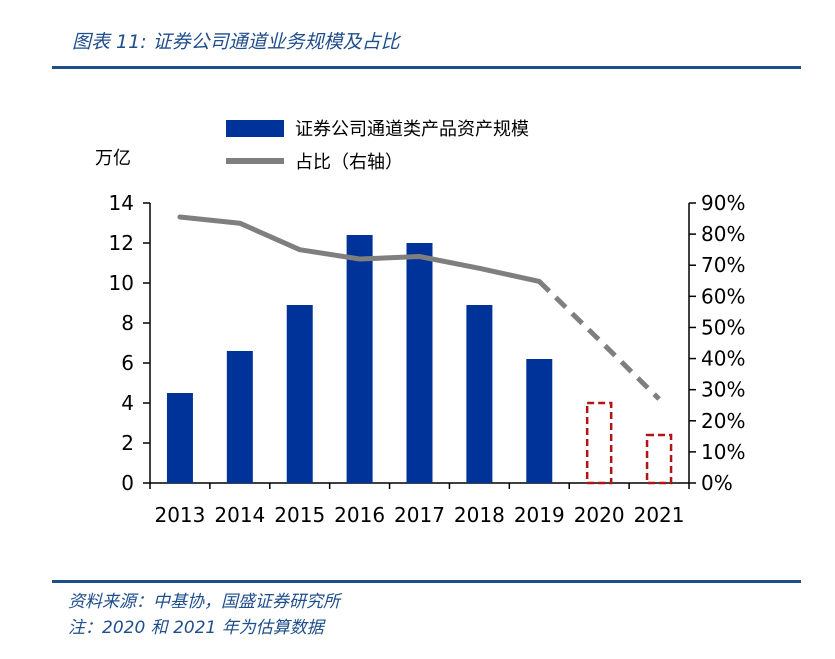 This screenshot has width=835, height=659. I want to click on y-right-tick-label: 30%, so click(723, 390).